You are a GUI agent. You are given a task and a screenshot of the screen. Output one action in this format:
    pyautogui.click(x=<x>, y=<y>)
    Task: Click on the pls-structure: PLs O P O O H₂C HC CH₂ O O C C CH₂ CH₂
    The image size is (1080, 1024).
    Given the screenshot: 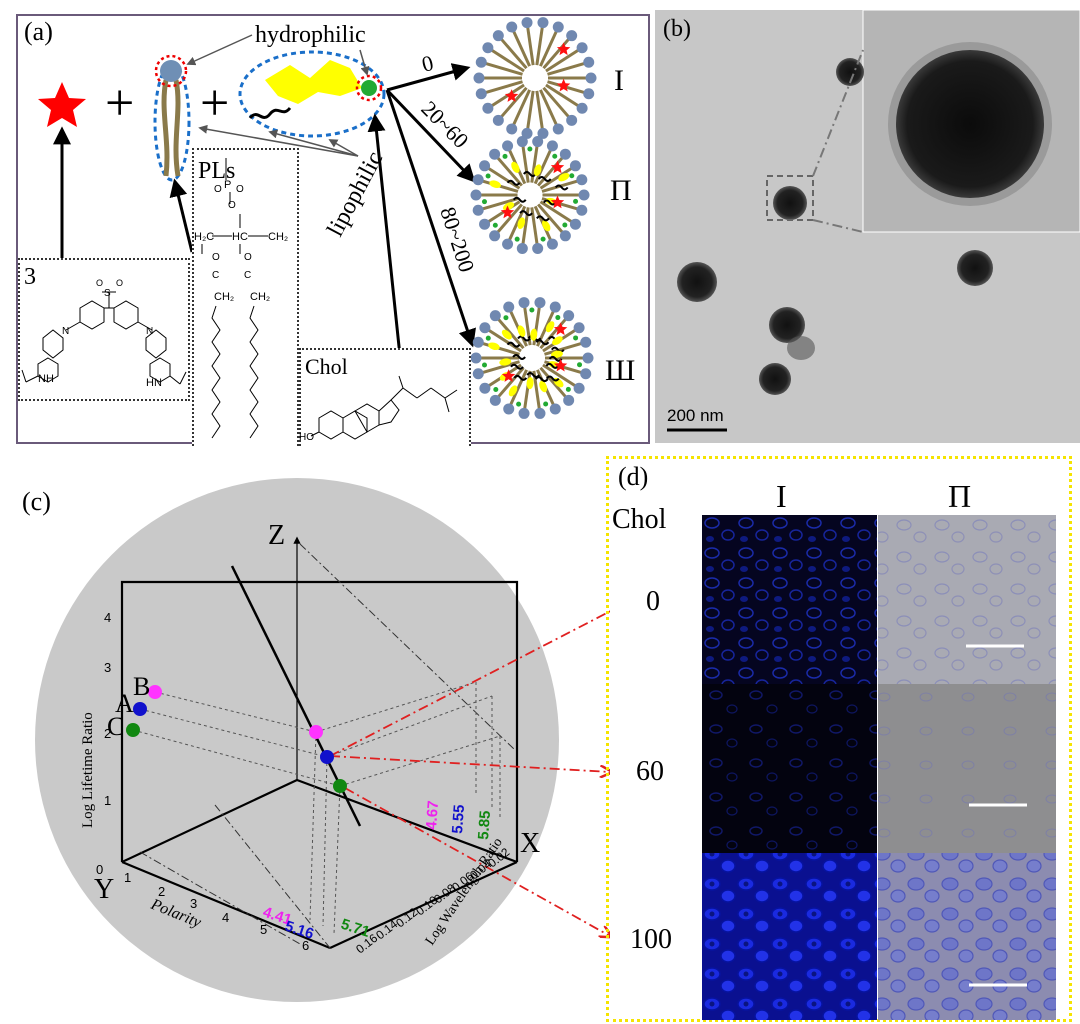 What is the action you would take?
    pyautogui.click(x=241, y=298)
    